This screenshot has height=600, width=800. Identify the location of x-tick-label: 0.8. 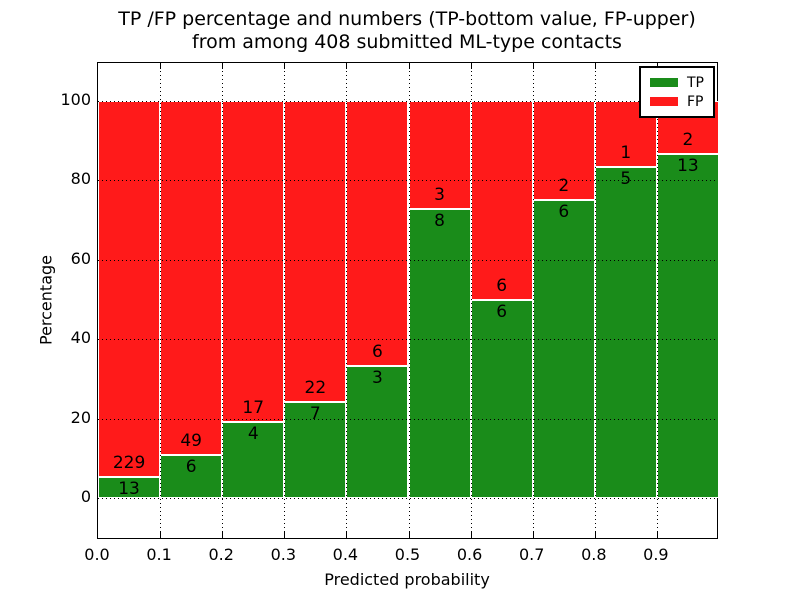
(594, 554).